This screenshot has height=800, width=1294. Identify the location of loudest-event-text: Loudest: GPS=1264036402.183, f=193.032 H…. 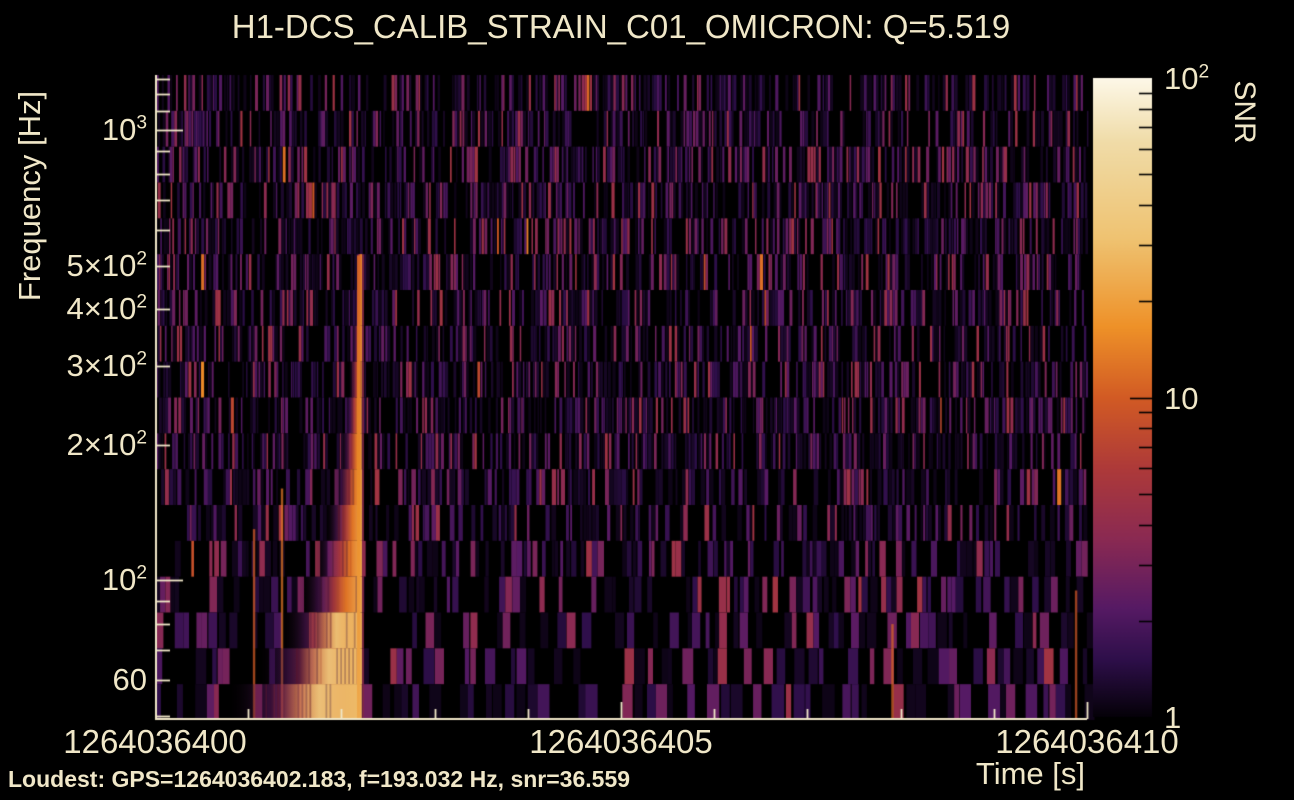
(319, 779).